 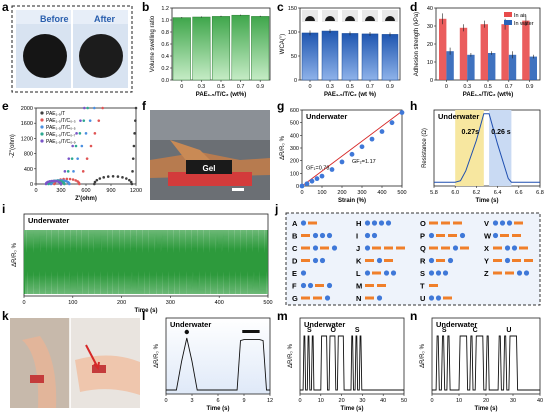 I want to click on y-tick-label: 0.6, so click(x=165, y=45).